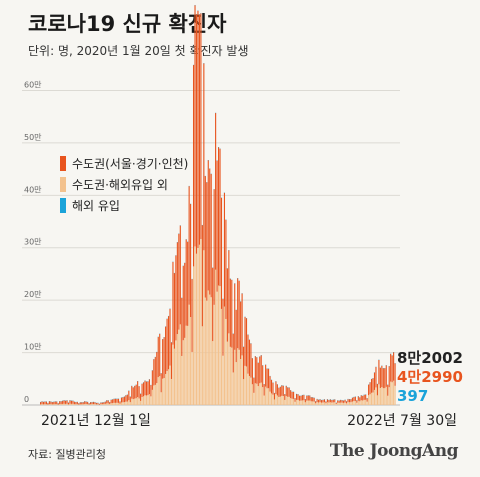 The width and height of the screenshot is (480, 477). I want to click on annotation-metro: 4만2990, so click(430, 377).